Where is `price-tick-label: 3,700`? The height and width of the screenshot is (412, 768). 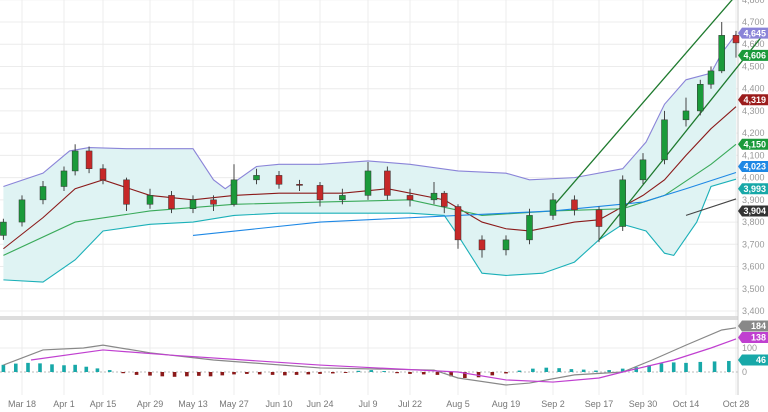
price-tick-label: 3,700 is located at coordinates (753, 244).